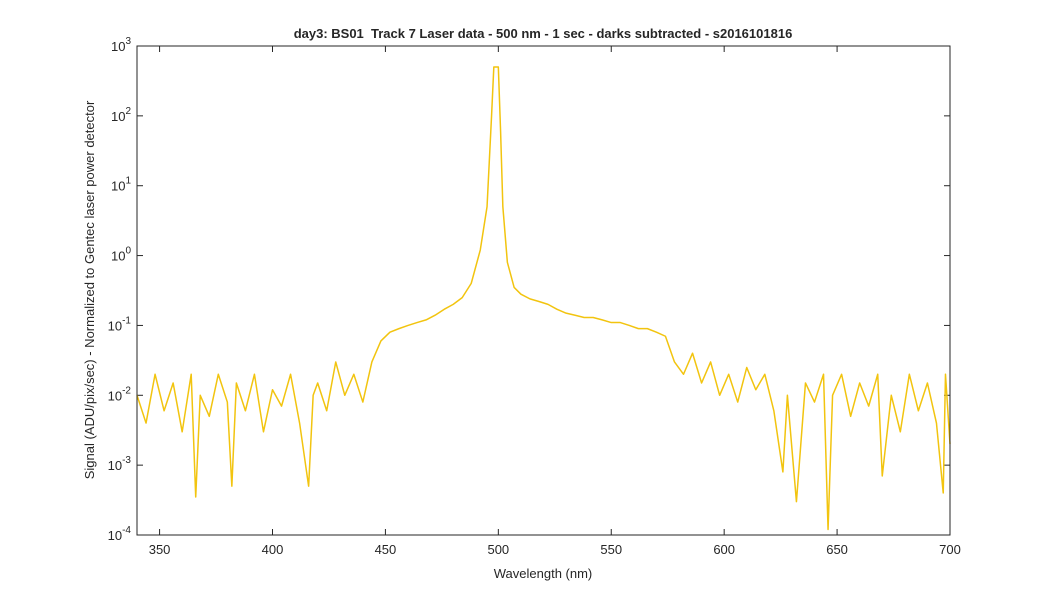  What do you see at coordinates (128, 181) in the screenshot?
I see `y-tick-exponent: 1` at bounding box center [128, 181].